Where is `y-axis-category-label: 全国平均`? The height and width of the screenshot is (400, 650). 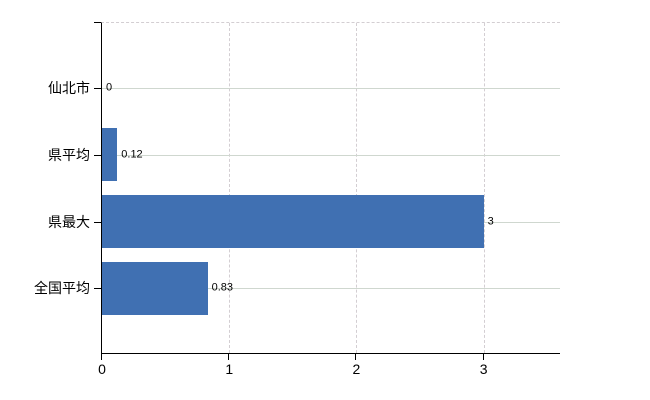
y-axis-category-label: 全国平均 is located at coordinates (62, 288).